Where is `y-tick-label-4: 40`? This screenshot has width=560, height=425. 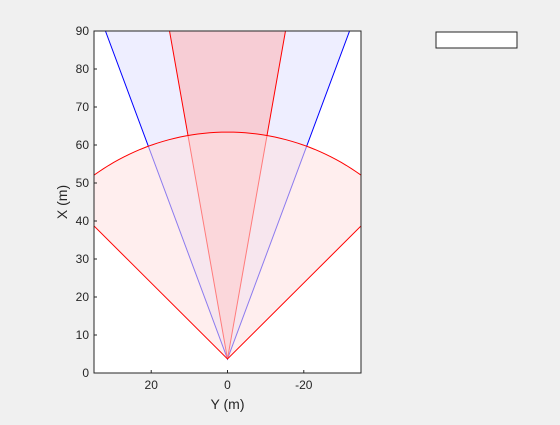
y-tick-label-4: 40 is located at coordinates (83, 221).